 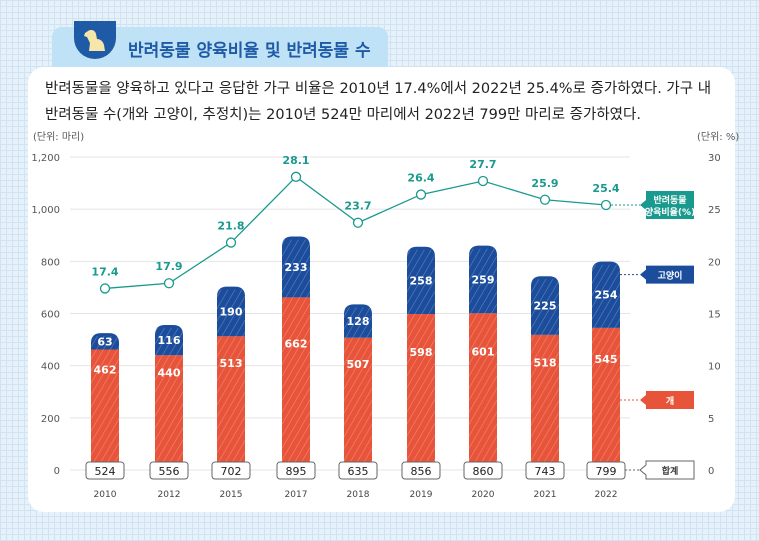 I want to click on left-tick: 1,000, so click(x=45, y=210).